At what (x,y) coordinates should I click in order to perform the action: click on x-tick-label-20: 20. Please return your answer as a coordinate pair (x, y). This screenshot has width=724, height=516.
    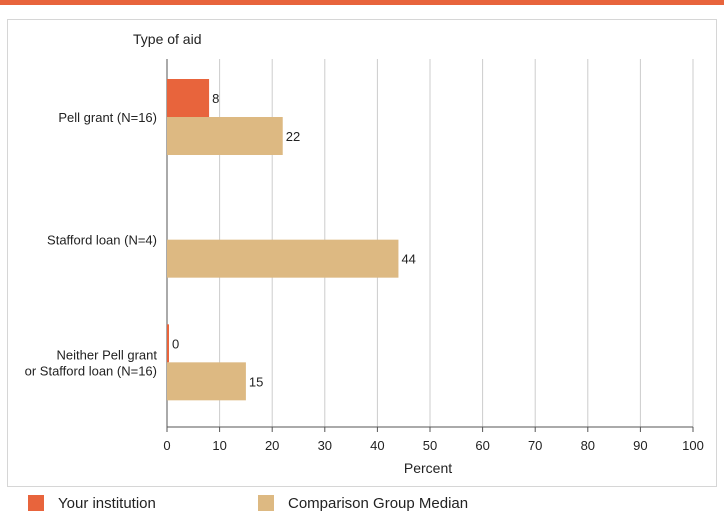
    Looking at the image, I should click on (272, 445).